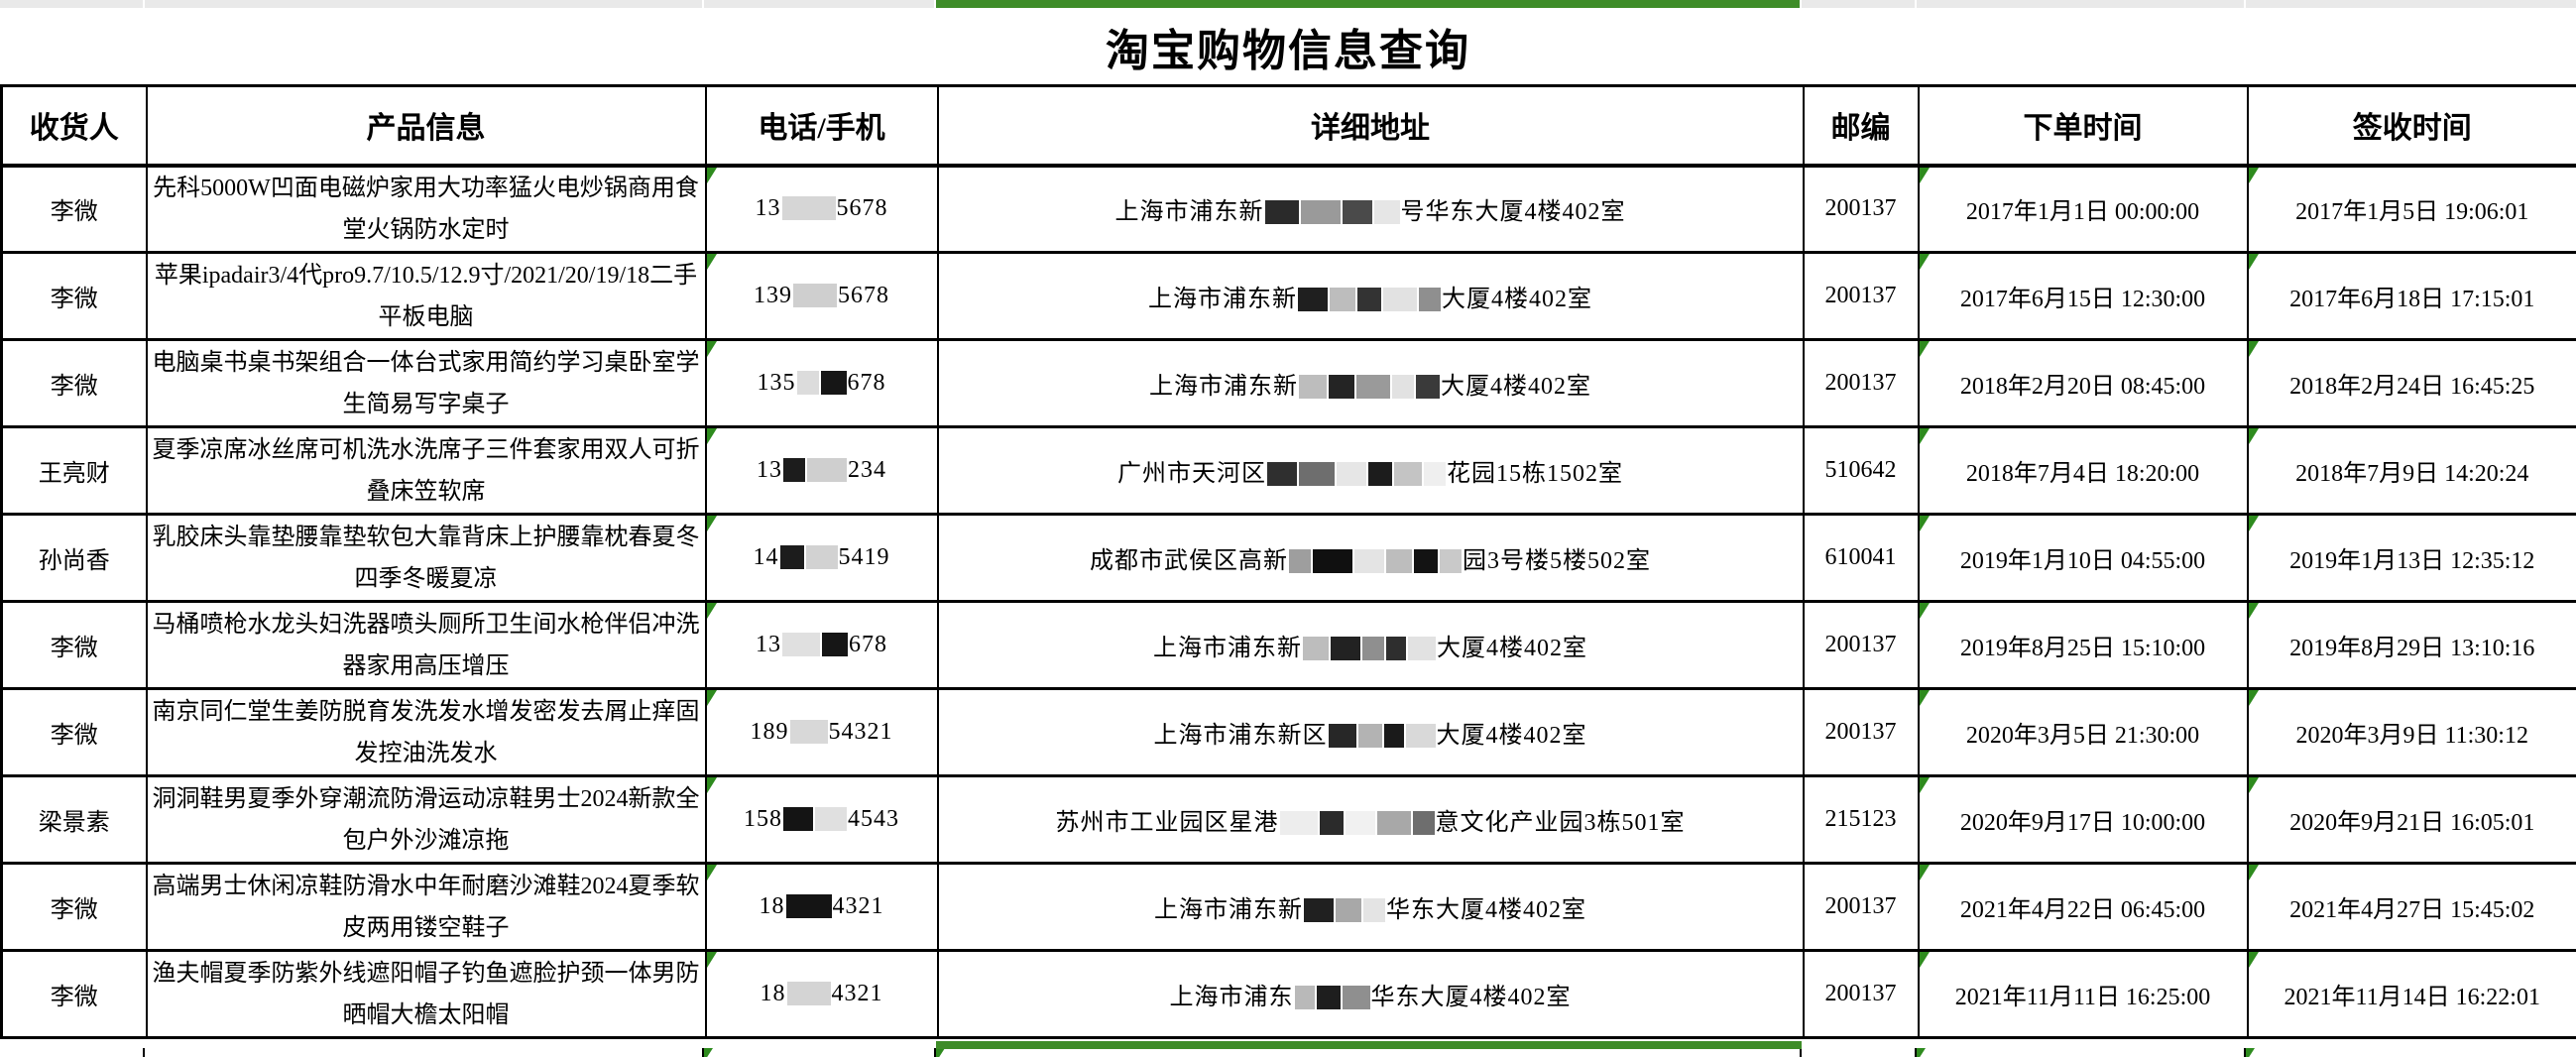 Image resolution: width=2576 pixels, height=1057 pixels. What do you see at coordinates (821, 470) in the screenshot?
I see `phone-cell: 13 234` at bounding box center [821, 470].